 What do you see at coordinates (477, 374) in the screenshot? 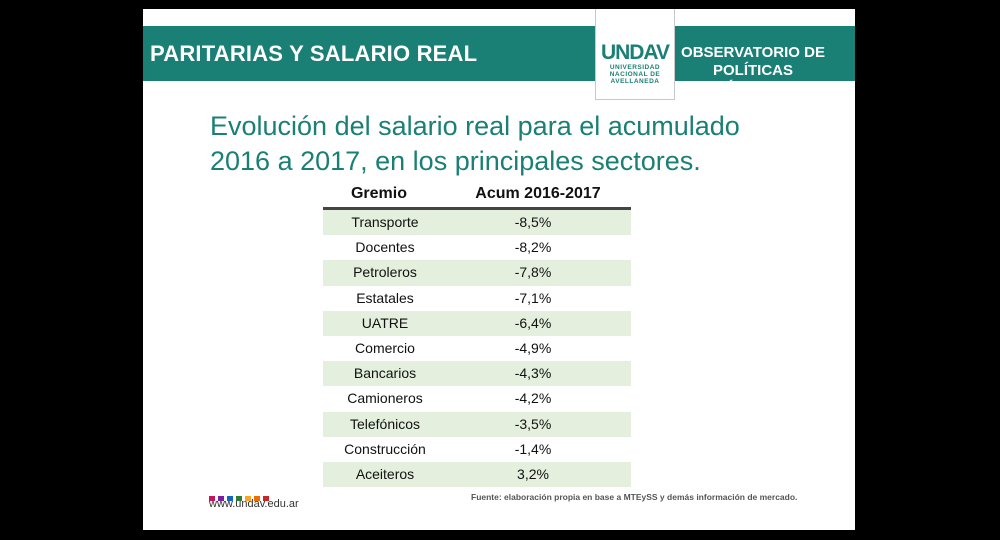
I see `table-row: Bancarios -4,3%` at bounding box center [477, 374].